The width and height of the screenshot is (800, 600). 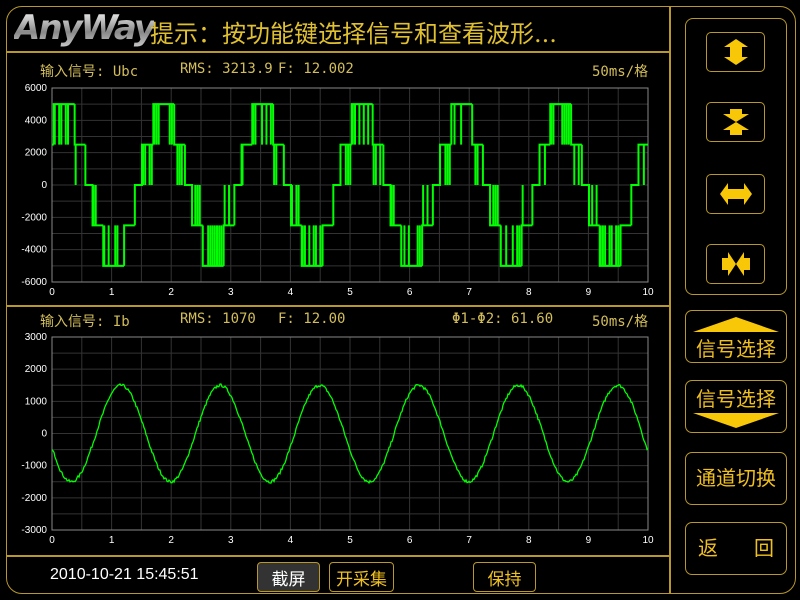 I want to click on y-tick-label: 4000, so click(x=36, y=120).